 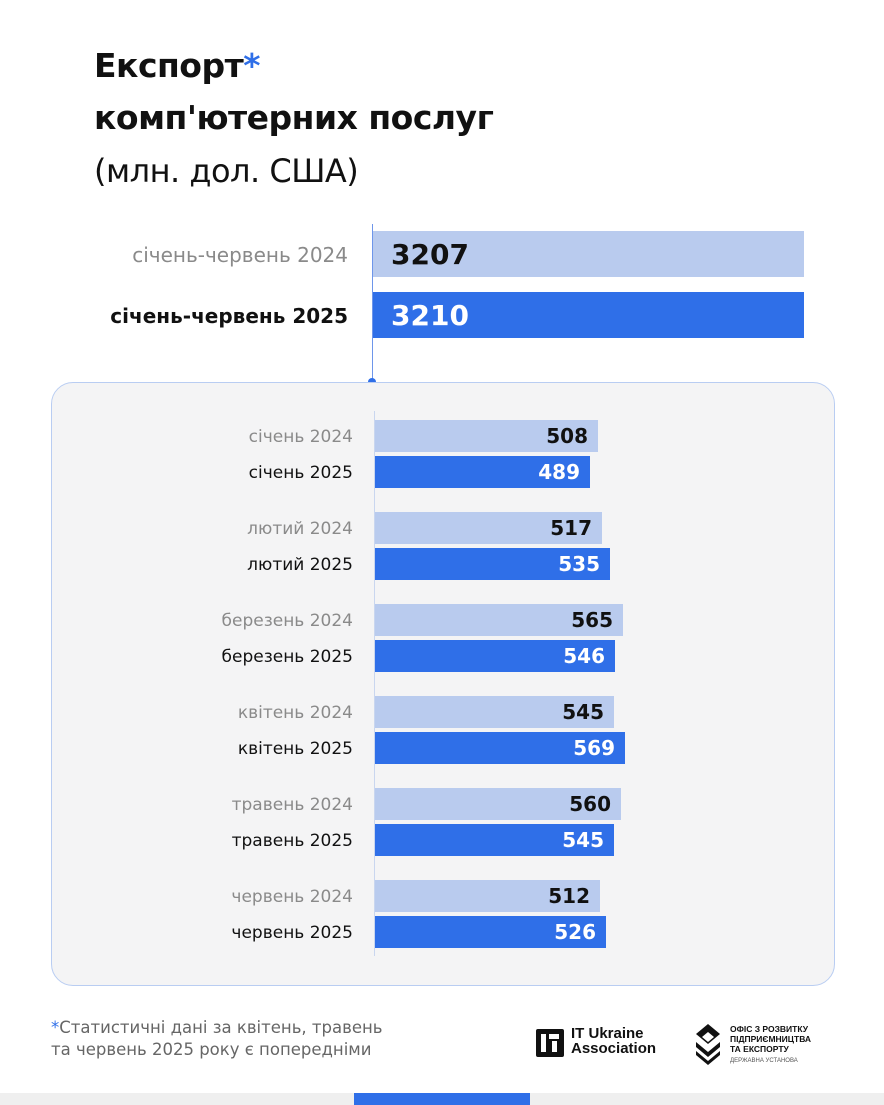 I want to click on summary-value-2024: 3207, so click(x=430, y=254).